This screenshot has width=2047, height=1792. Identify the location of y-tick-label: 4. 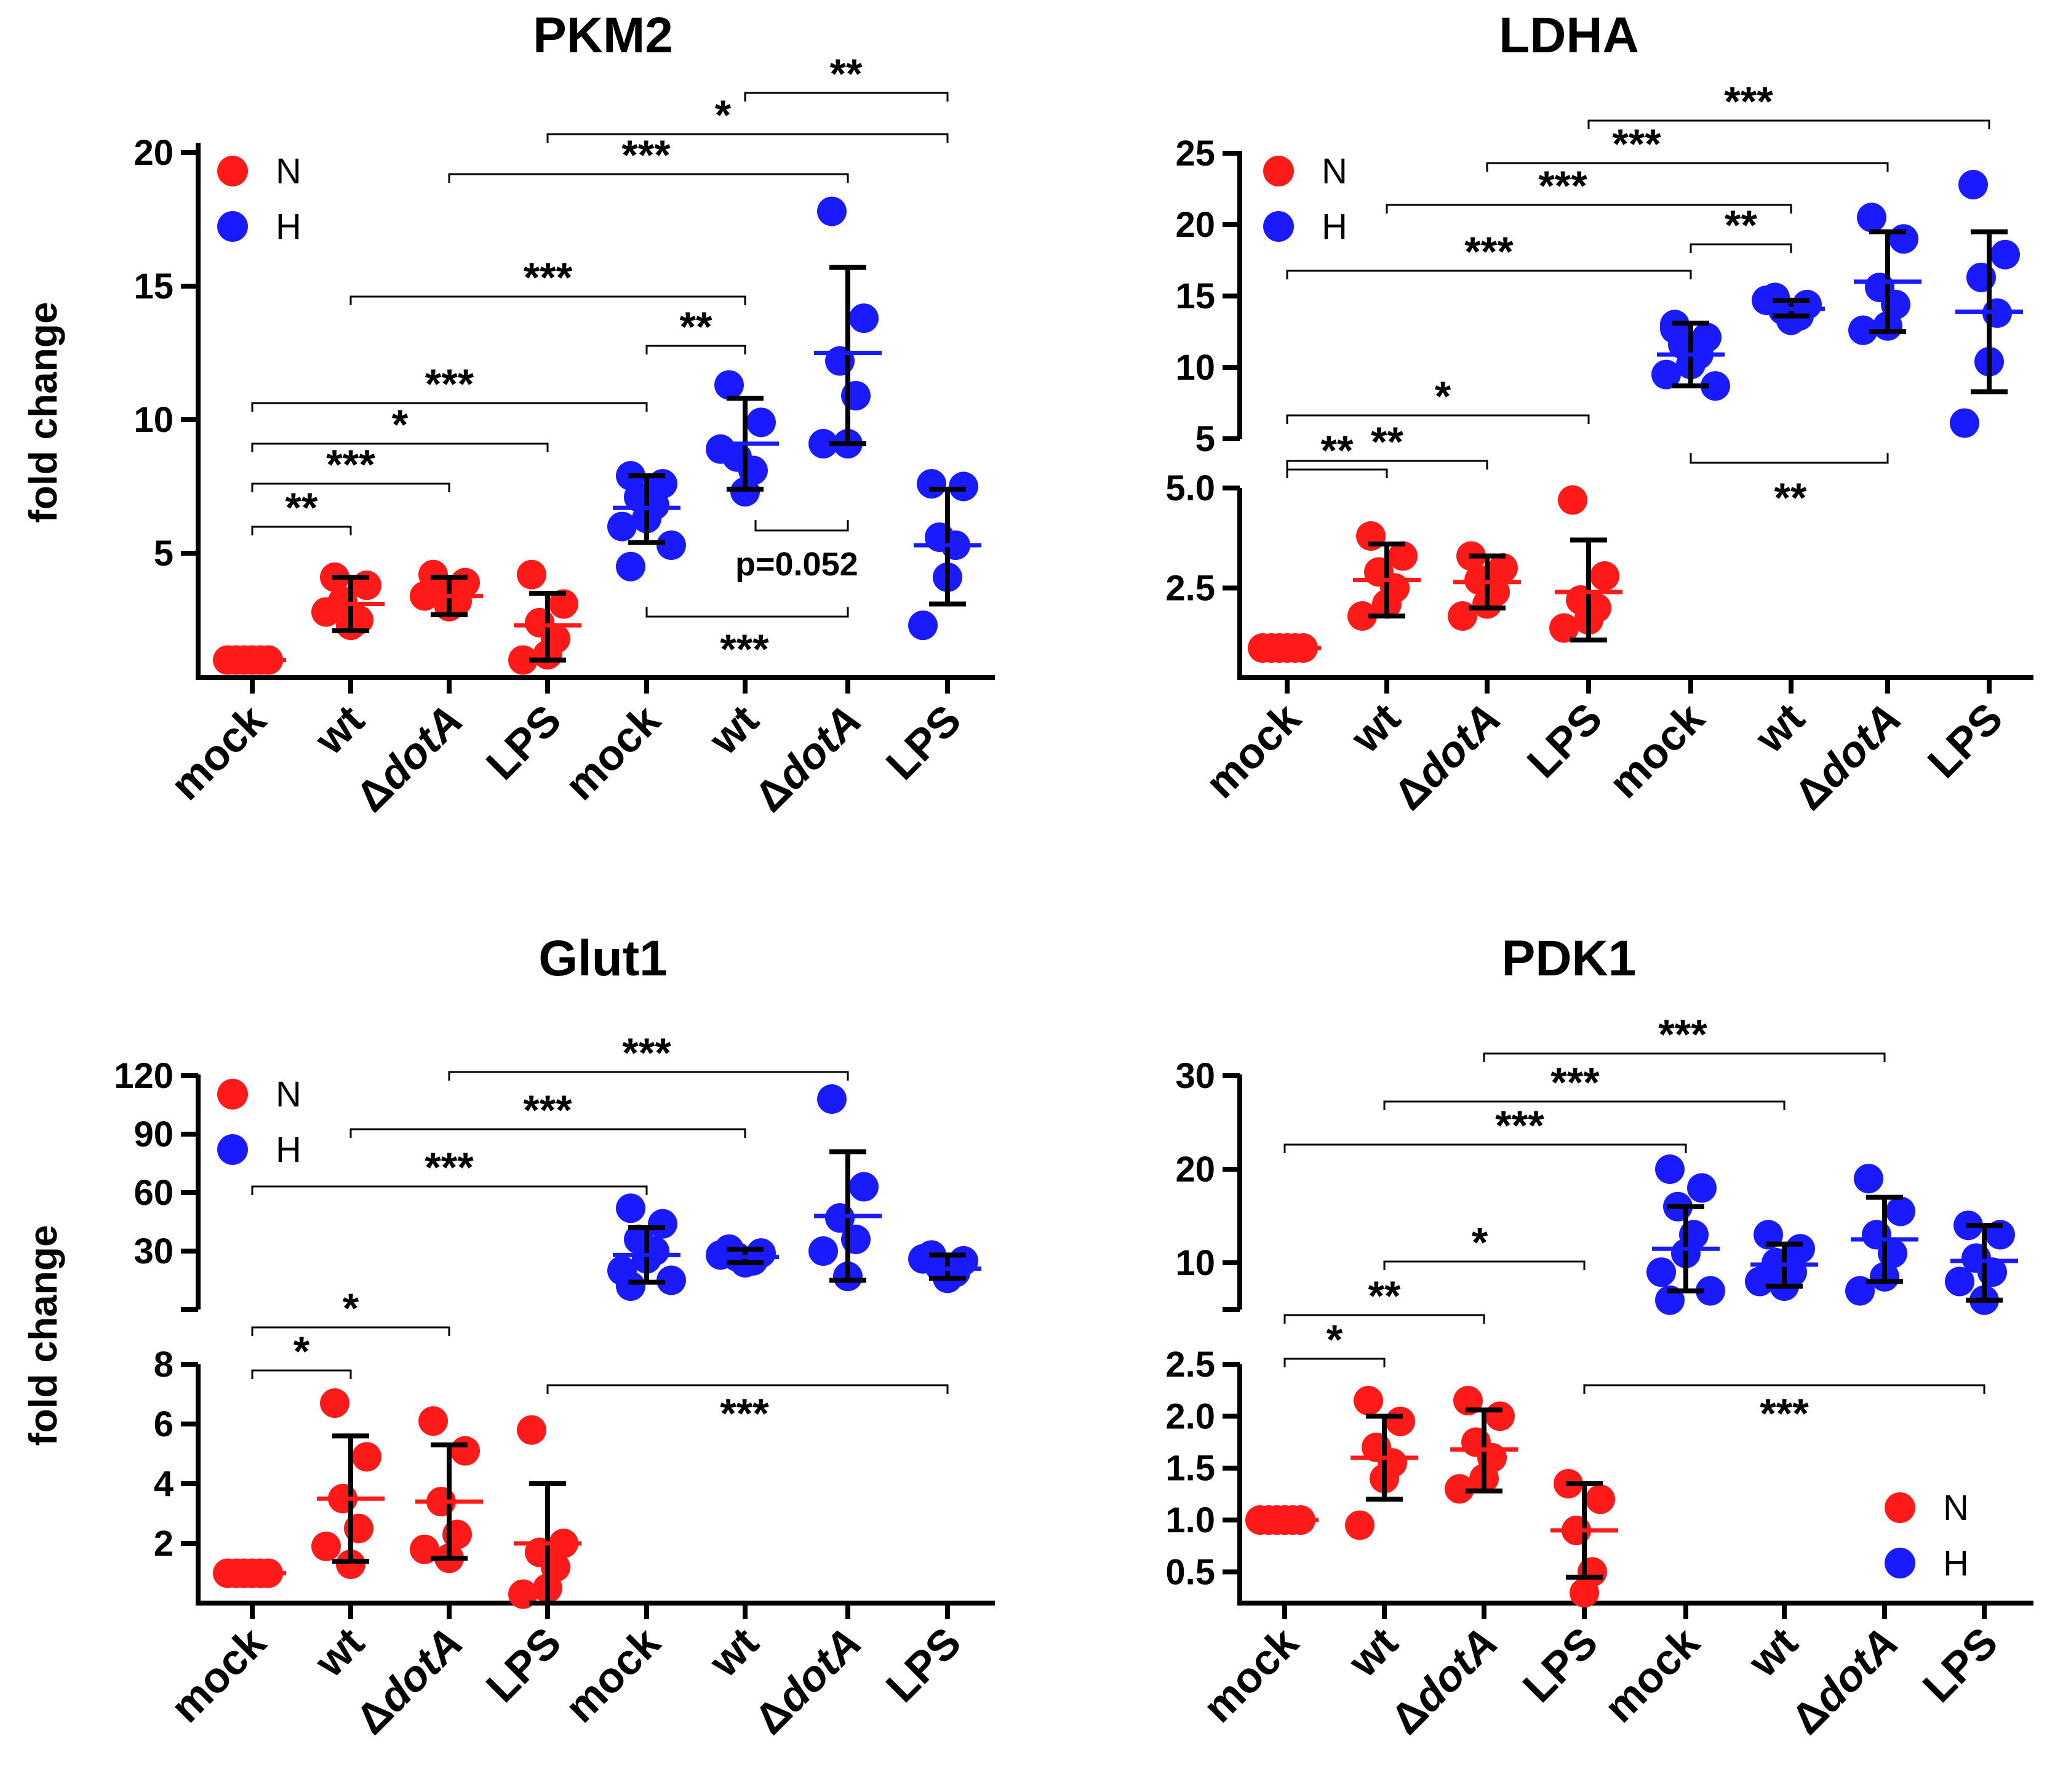
(164, 1484).